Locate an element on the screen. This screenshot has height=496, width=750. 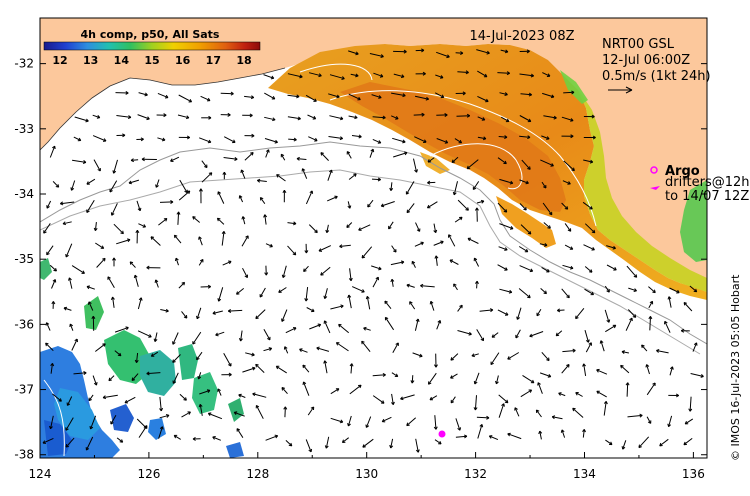
sst-patch is located at coordinates (526, 222).